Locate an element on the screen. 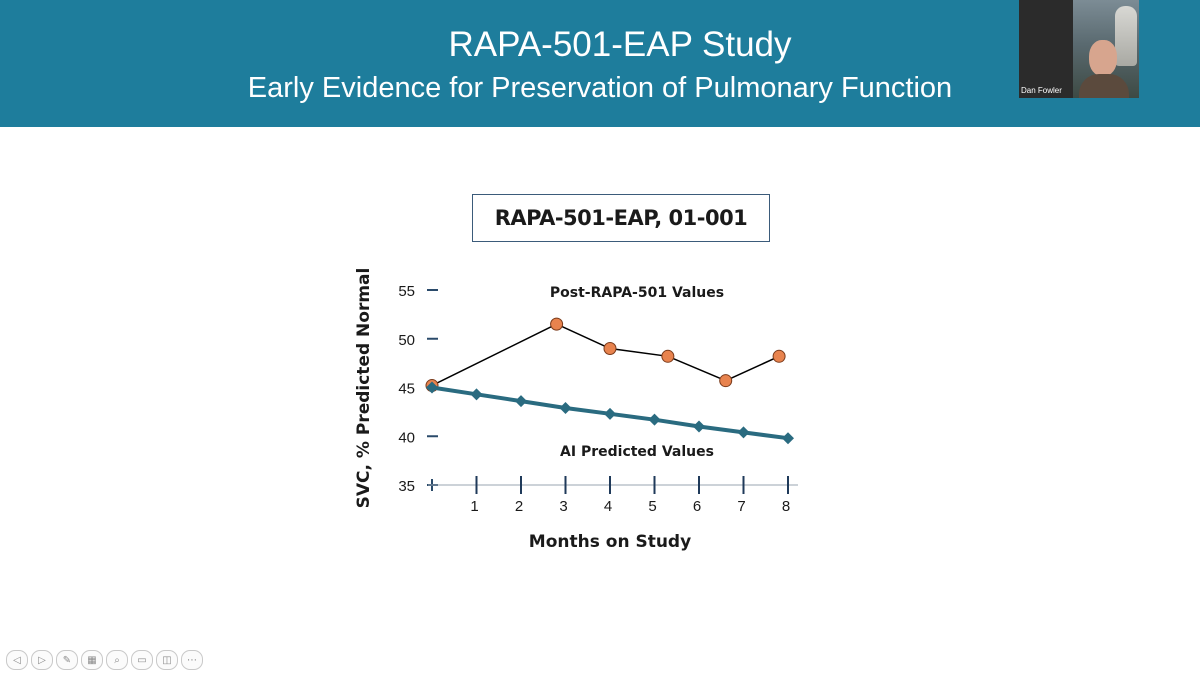  pen-icon: ✎ is located at coordinates (67, 660).